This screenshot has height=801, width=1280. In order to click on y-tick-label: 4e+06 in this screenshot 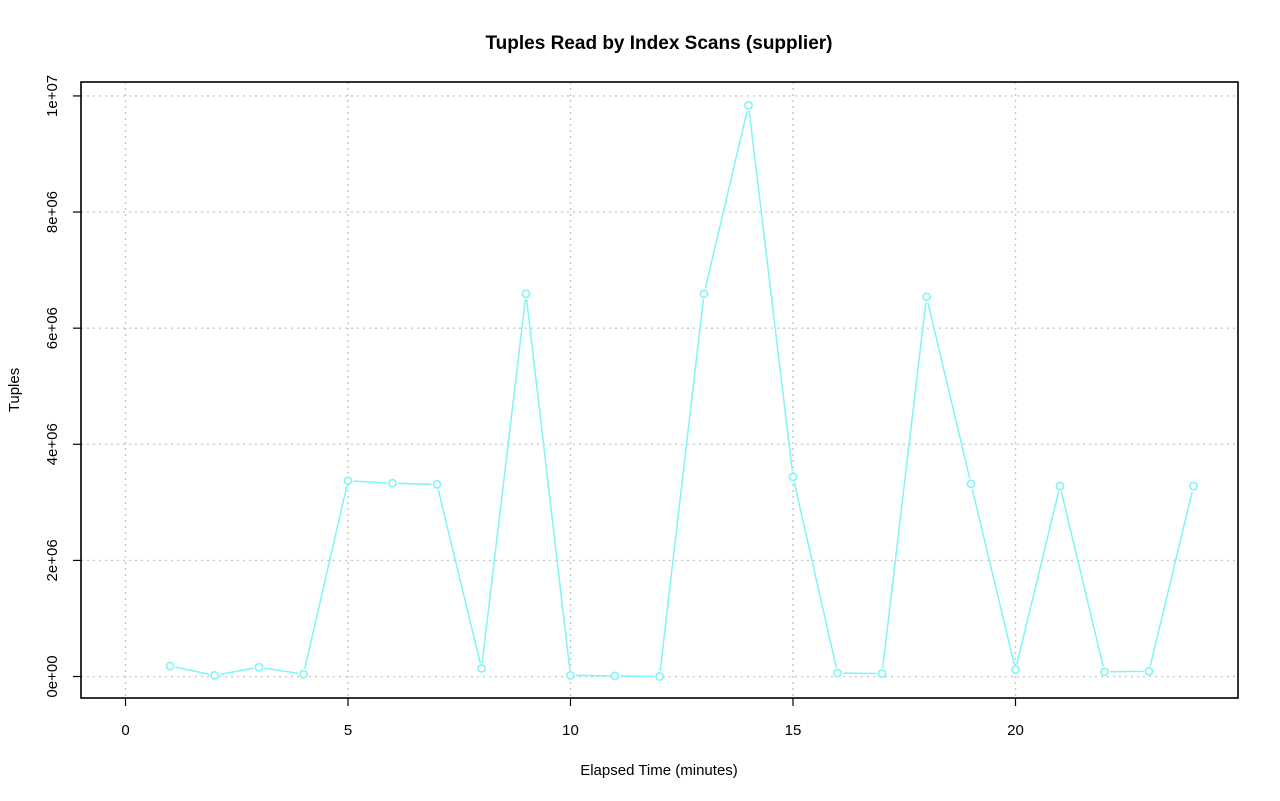, I will do `click(52, 444)`.